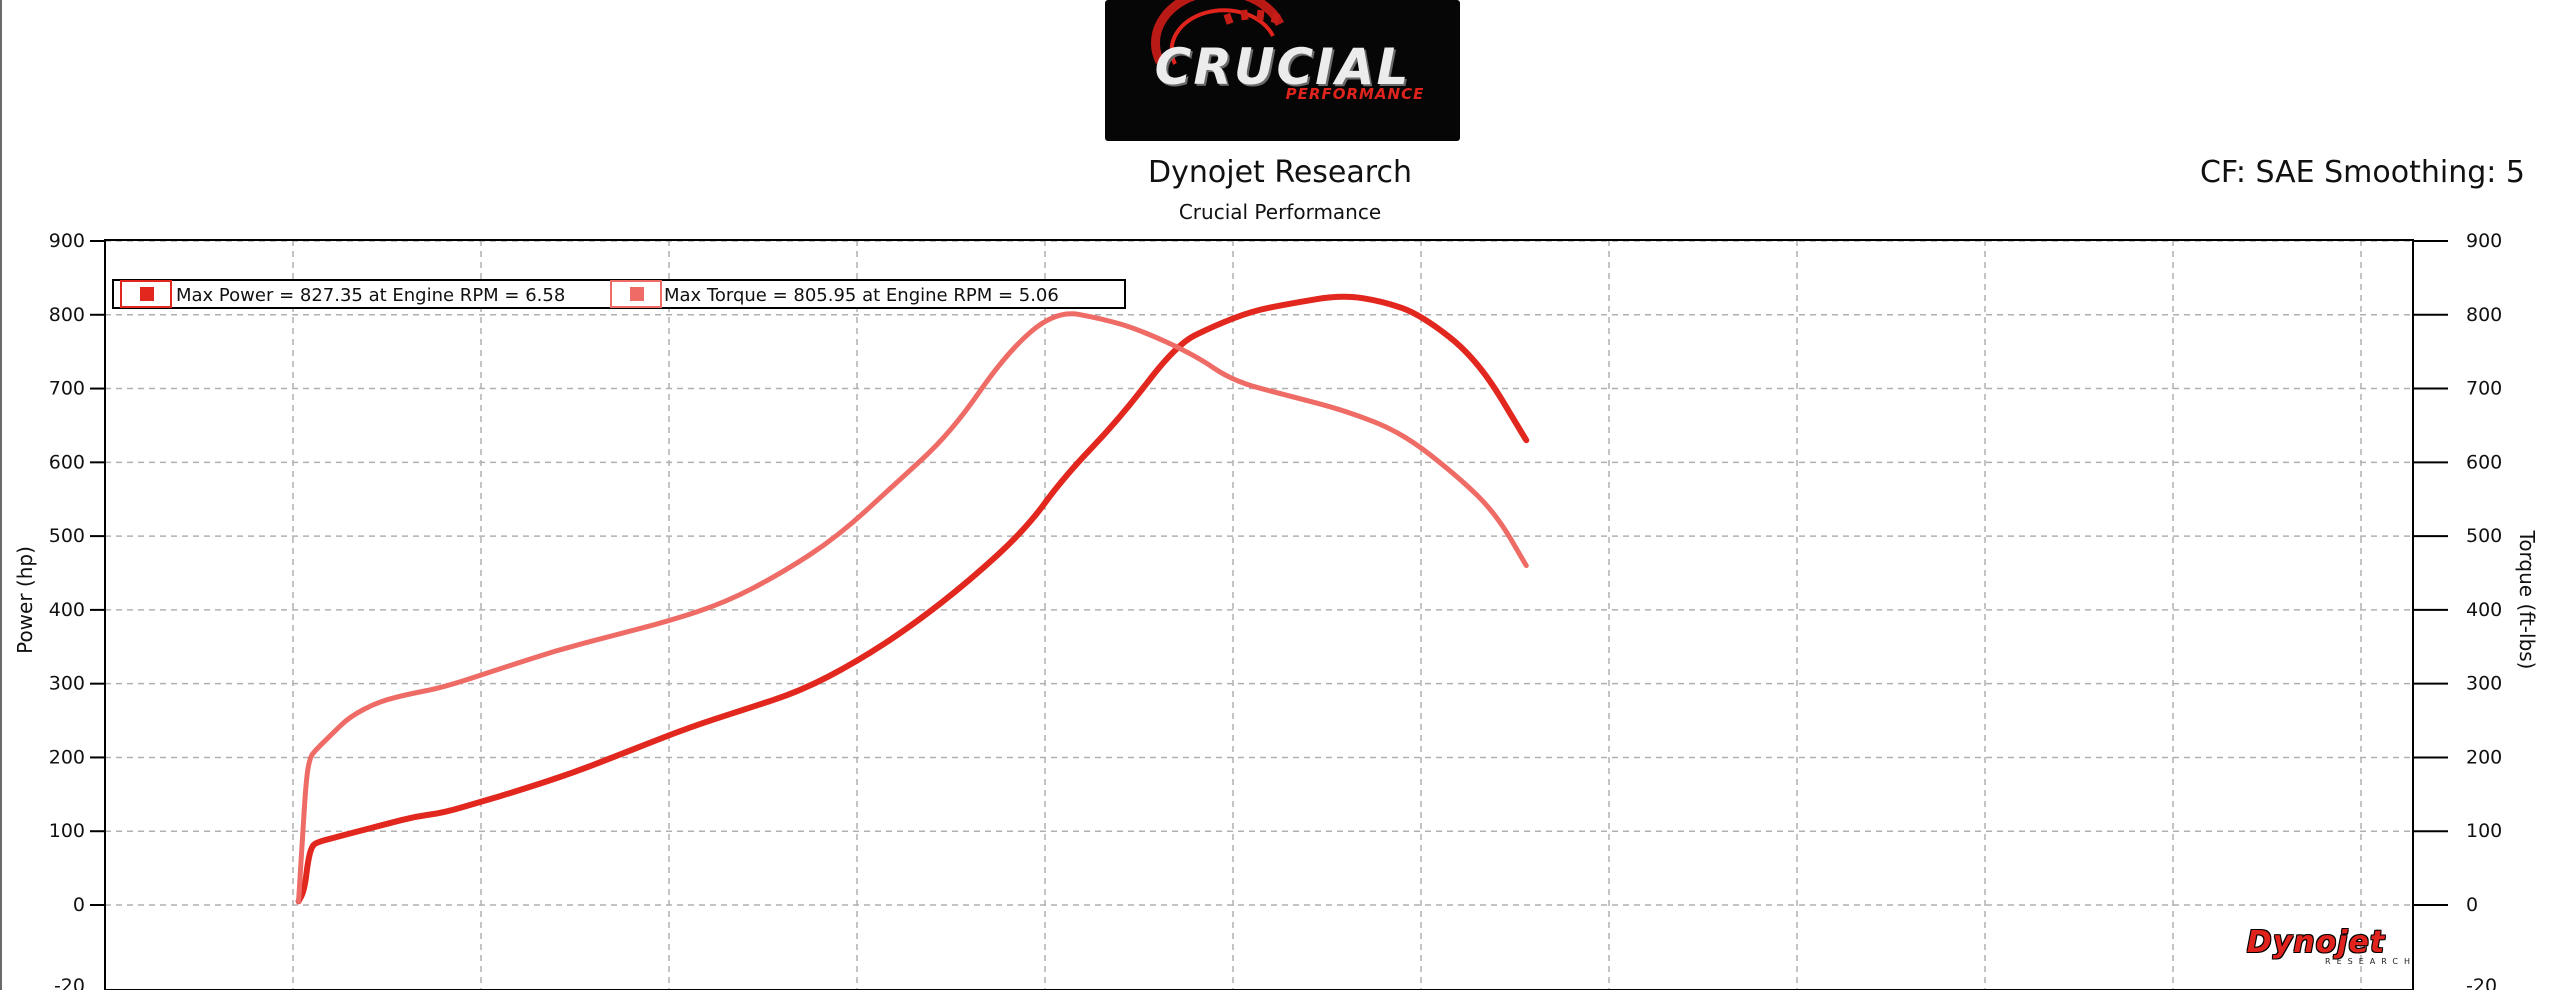  What do you see at coordinates (2481, 982) in the screenshot?
I see `y2-tick-label: -20` at bounding box center [2481, 982].